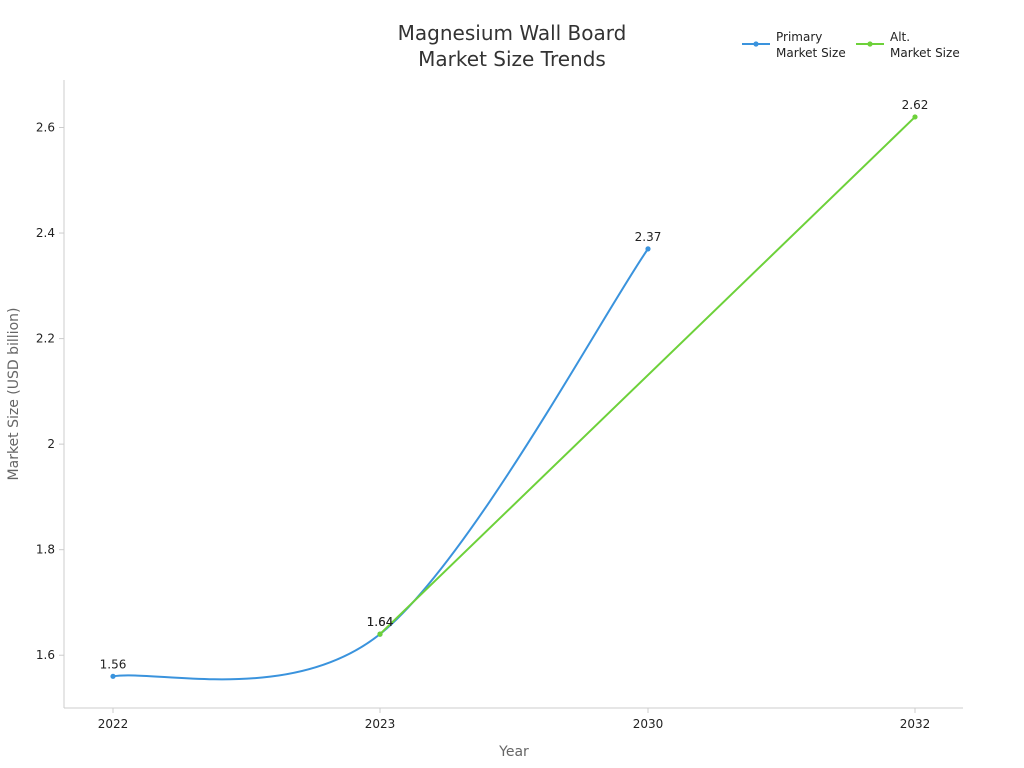 The width and height of the screenshot is (1024, 768). I want to click on y-tick-label: 2.6, so click(45, 127).